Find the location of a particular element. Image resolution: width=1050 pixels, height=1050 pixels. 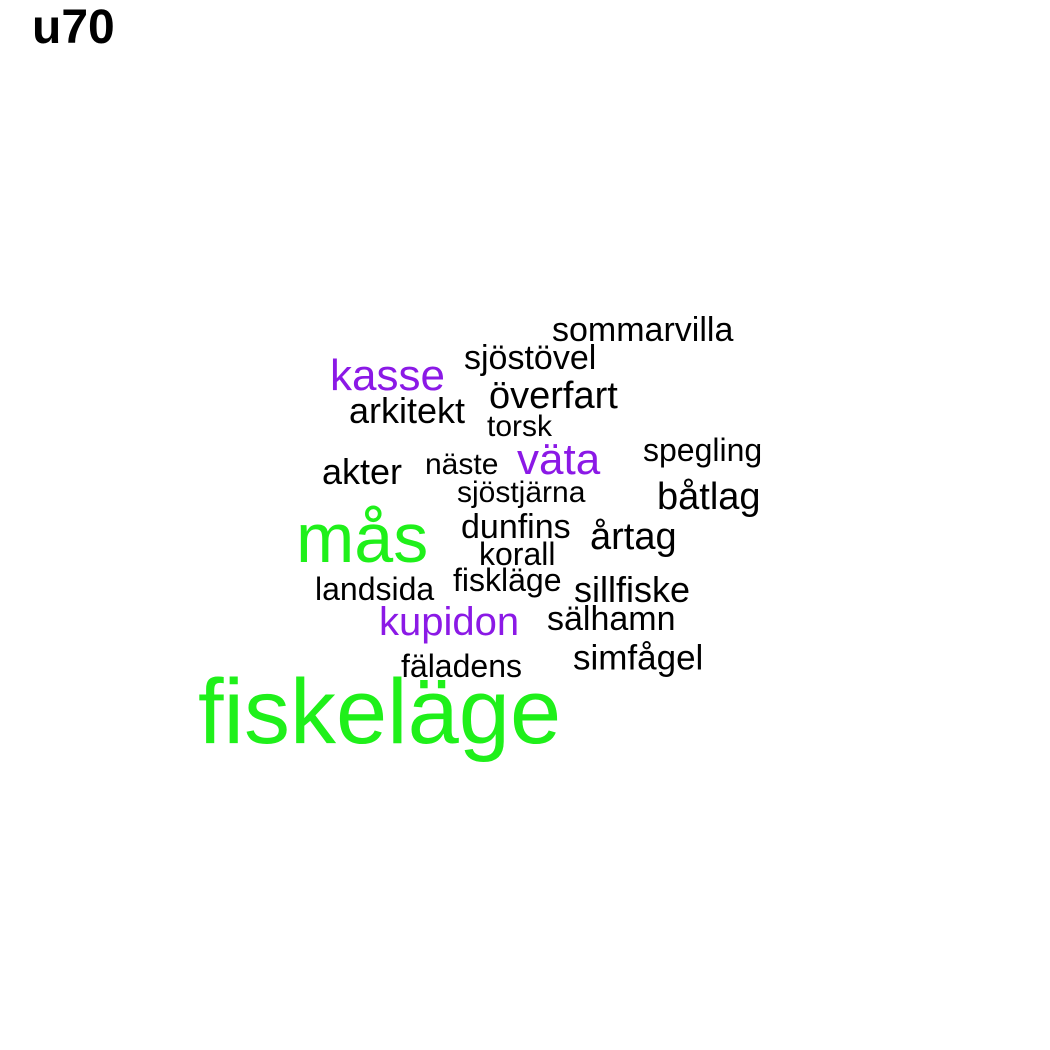

cloud-word: kupidon is located at coordinates (449, 622).